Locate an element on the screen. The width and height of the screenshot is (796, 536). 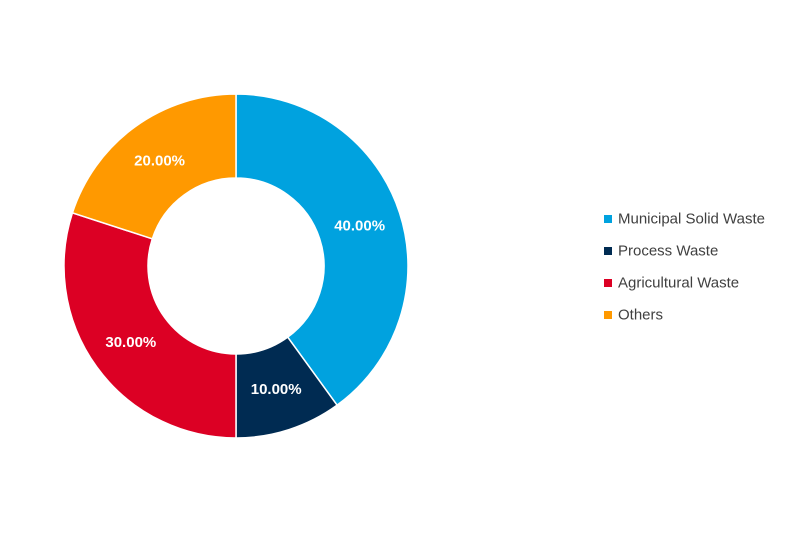
slice-municipal-solid-waste is located at coordinates (322, 250).